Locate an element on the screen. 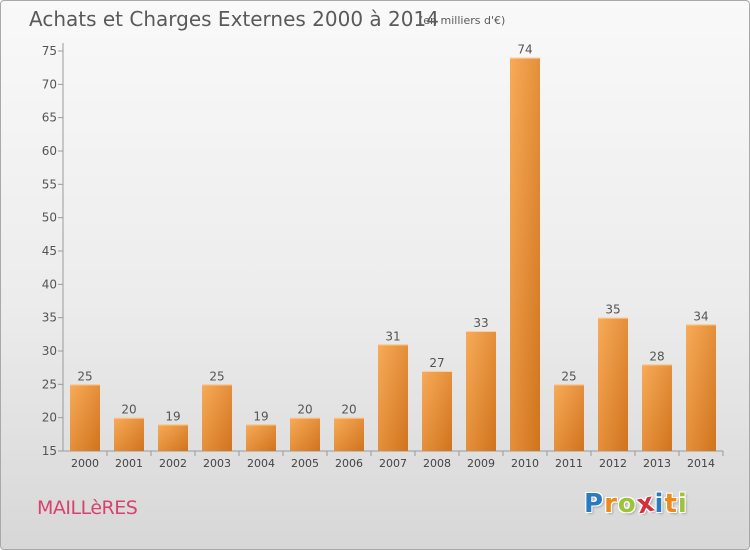 This screenshot has height=550, width=750. proxiti-logo: Proxiti is located at coordinates (636, 503).